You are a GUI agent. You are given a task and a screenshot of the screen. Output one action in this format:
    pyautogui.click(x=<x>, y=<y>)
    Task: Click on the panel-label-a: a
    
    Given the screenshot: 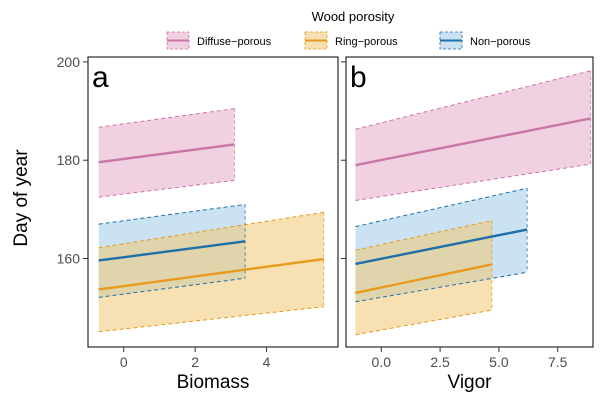 What is the action you would take?
    pyautogui.click(x=100, y=77)
    